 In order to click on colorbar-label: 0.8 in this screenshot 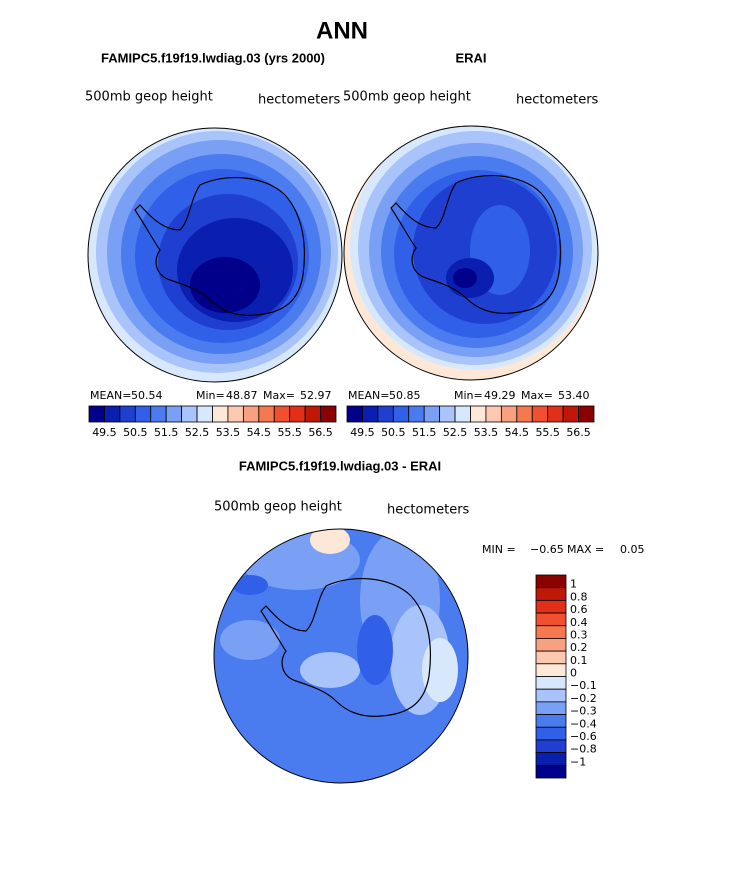, I will do `click(579, 596)`.